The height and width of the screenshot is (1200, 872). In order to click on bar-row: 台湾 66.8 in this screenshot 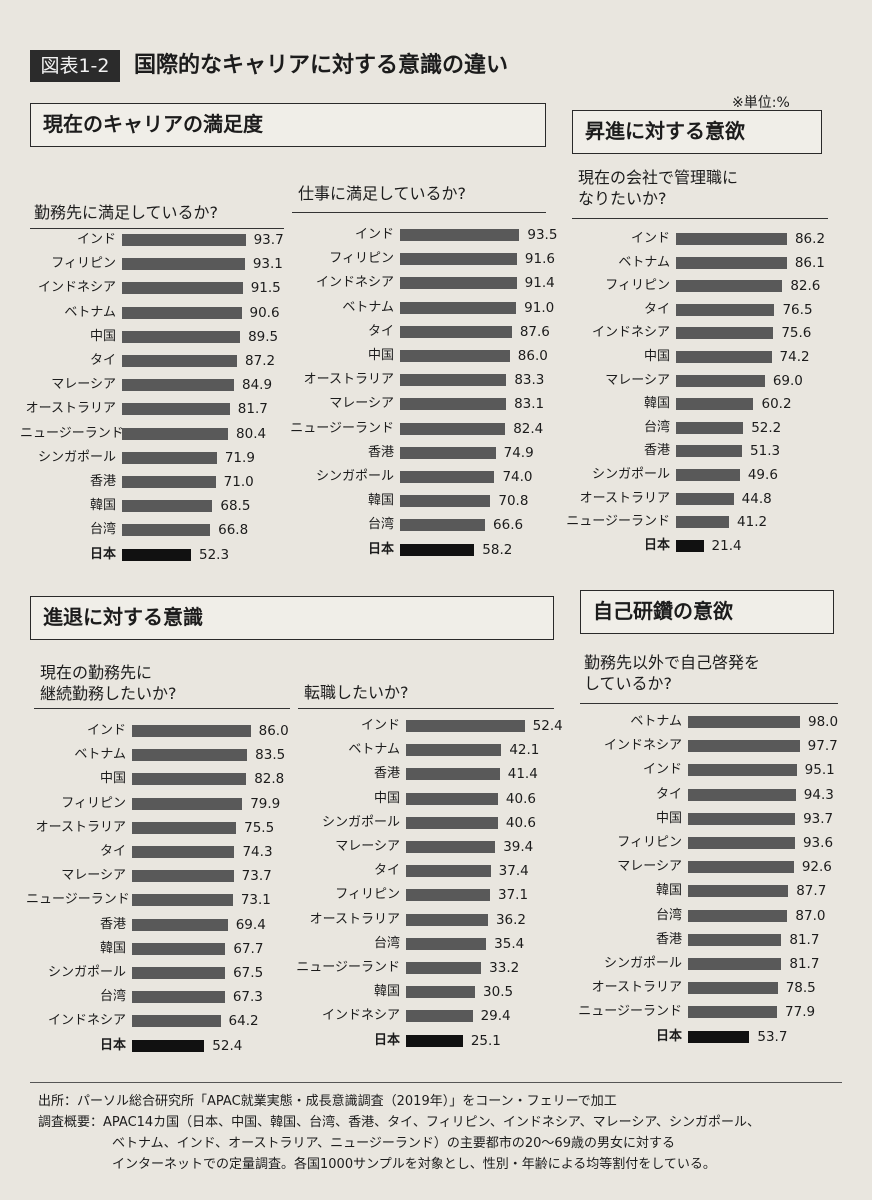, I will do `click(151, 530)`.